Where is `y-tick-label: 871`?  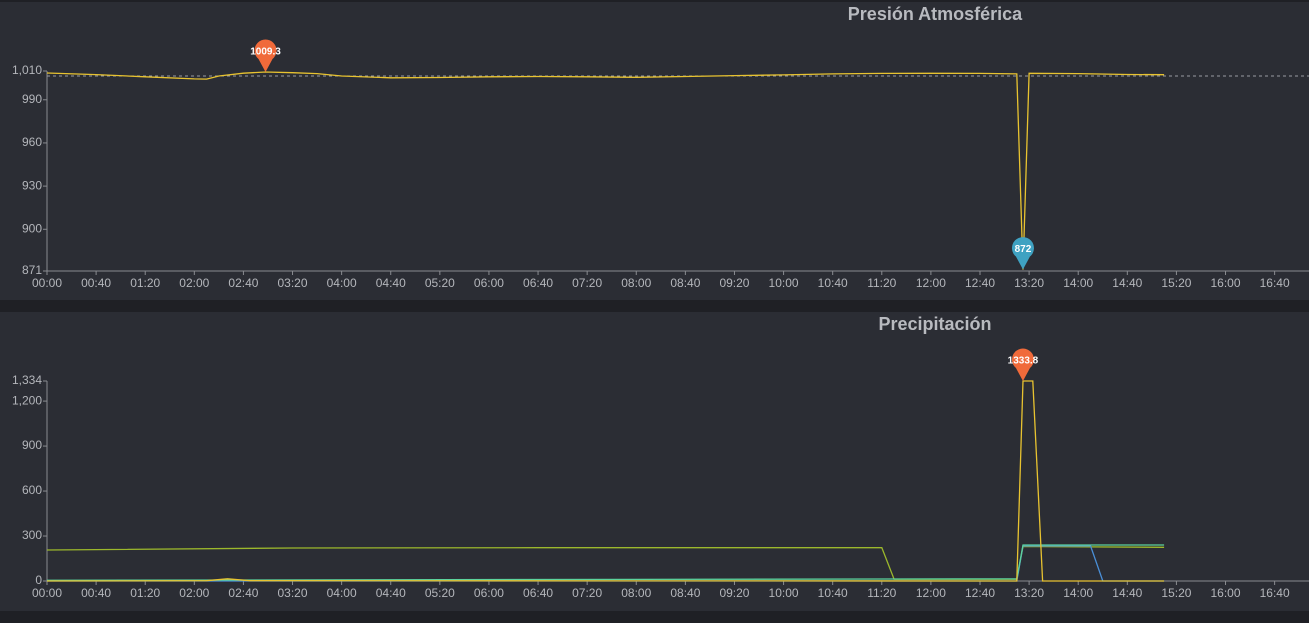 y-tick-label: 871 is located at coordinates (32, 270).